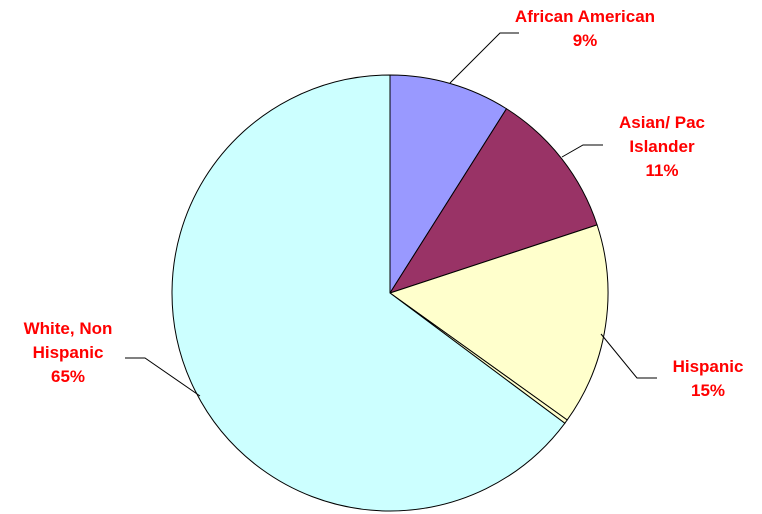 The height and width of the screenshot is (514, 762). What do you see at coordinates (585, 16) in the screenshot?
I see `slice-label-line: African American` at bounding box center [585, 16].